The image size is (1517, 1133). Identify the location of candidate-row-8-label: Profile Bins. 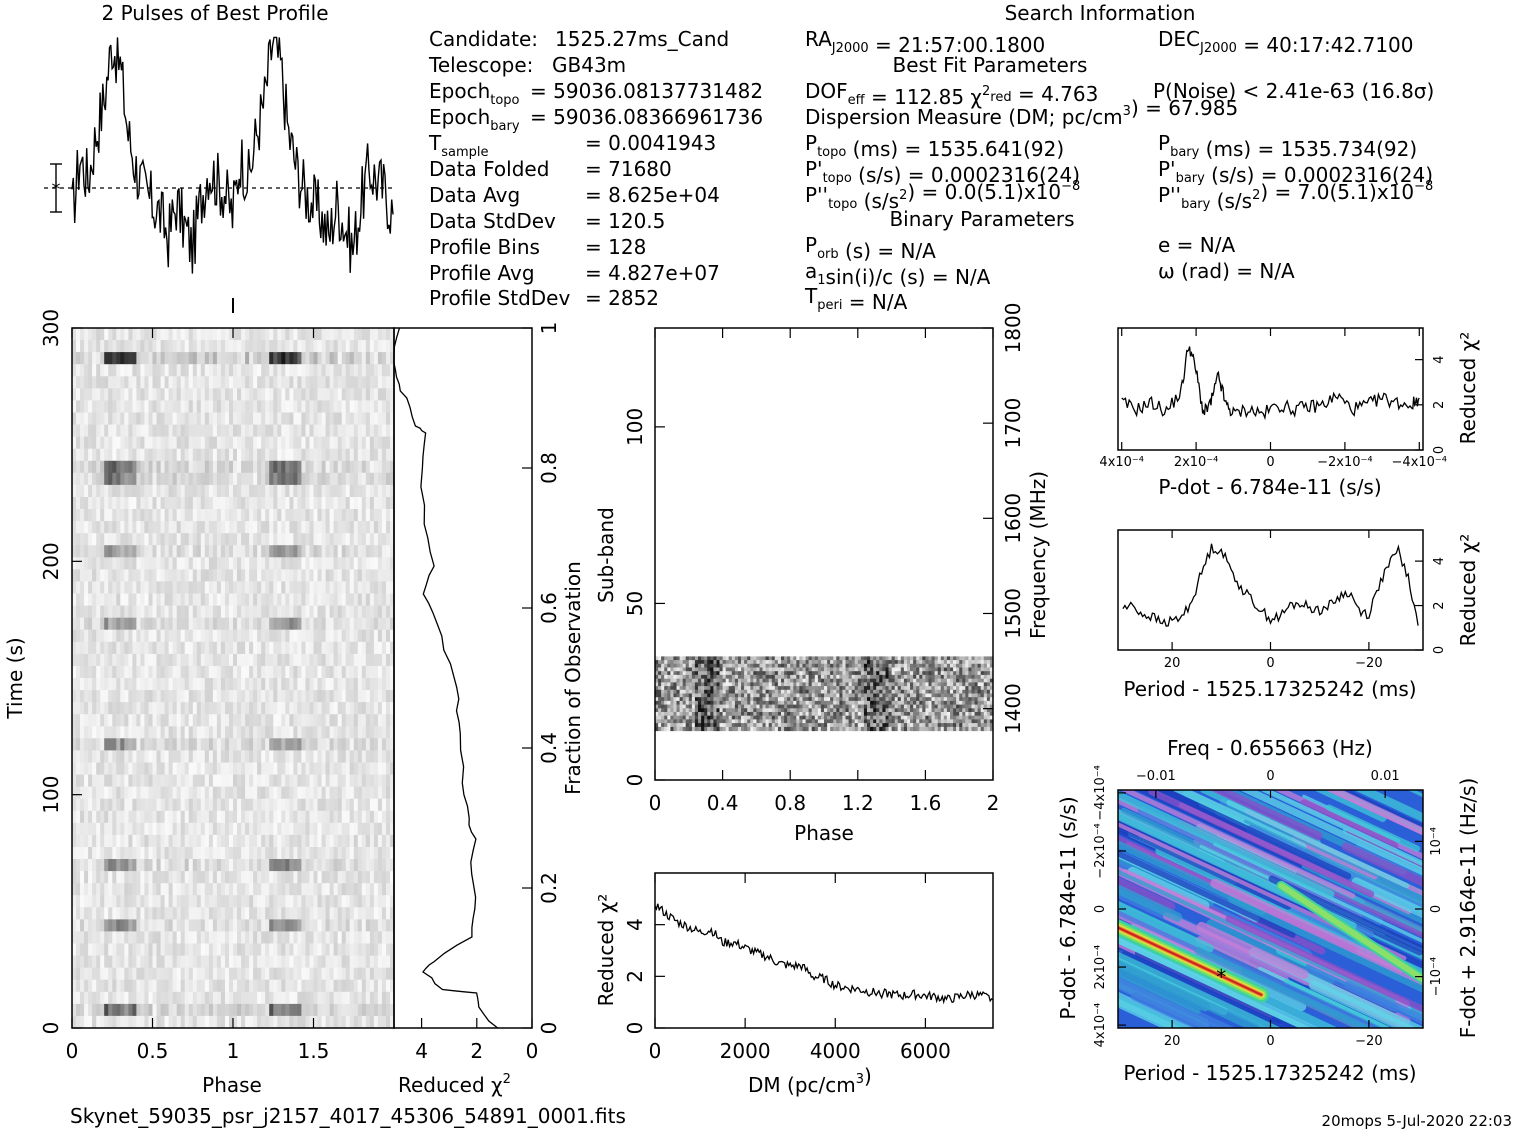
(484, 247).